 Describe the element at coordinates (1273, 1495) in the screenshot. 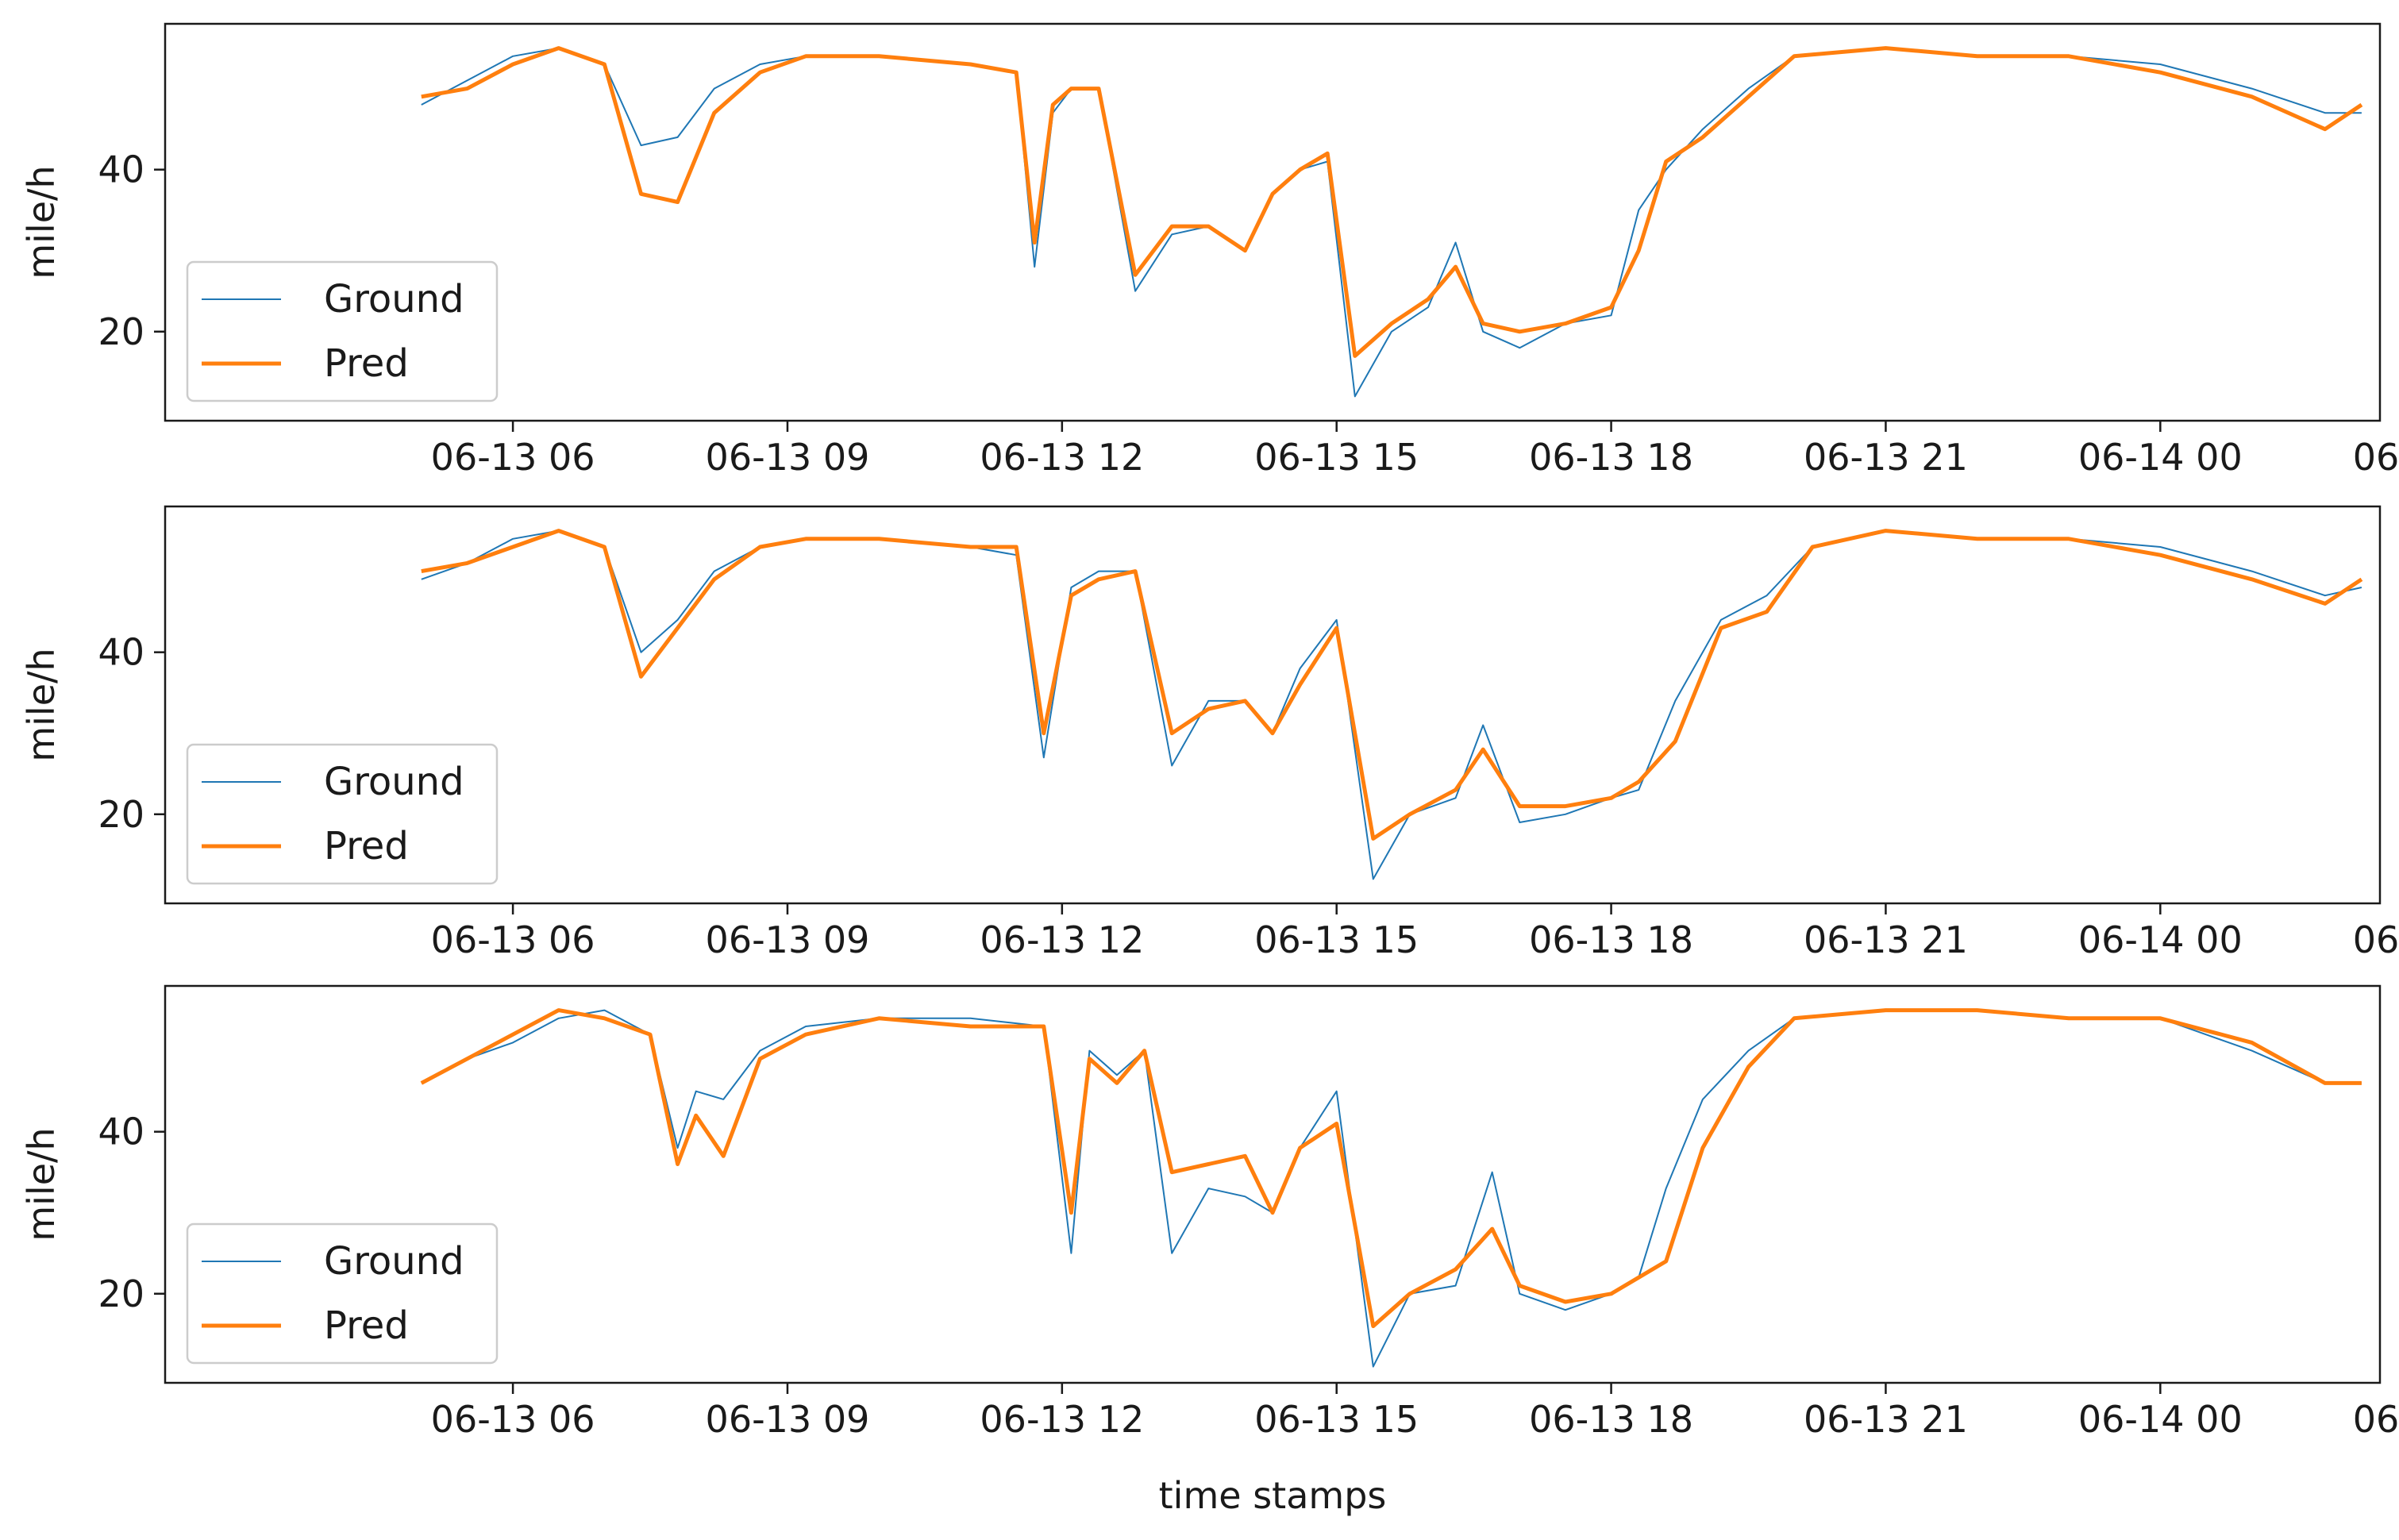

I see `x-axis-label: time stamps` at that location.